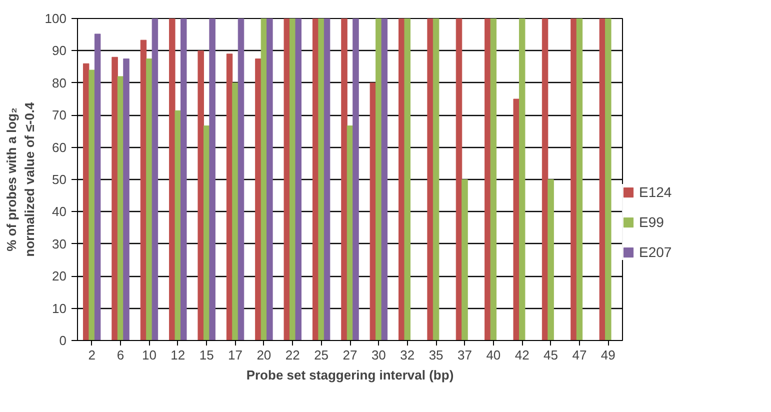  What do you see at coordinates (63, 340) in the screenshot?
I see `y-tick-label: 0` at bounding box center [63, 340].